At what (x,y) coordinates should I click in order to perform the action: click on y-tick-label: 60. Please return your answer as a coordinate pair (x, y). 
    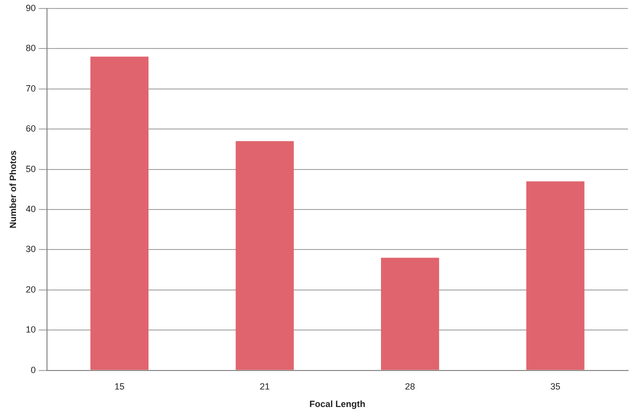
    Looking at the image, I should click on (31, 129).